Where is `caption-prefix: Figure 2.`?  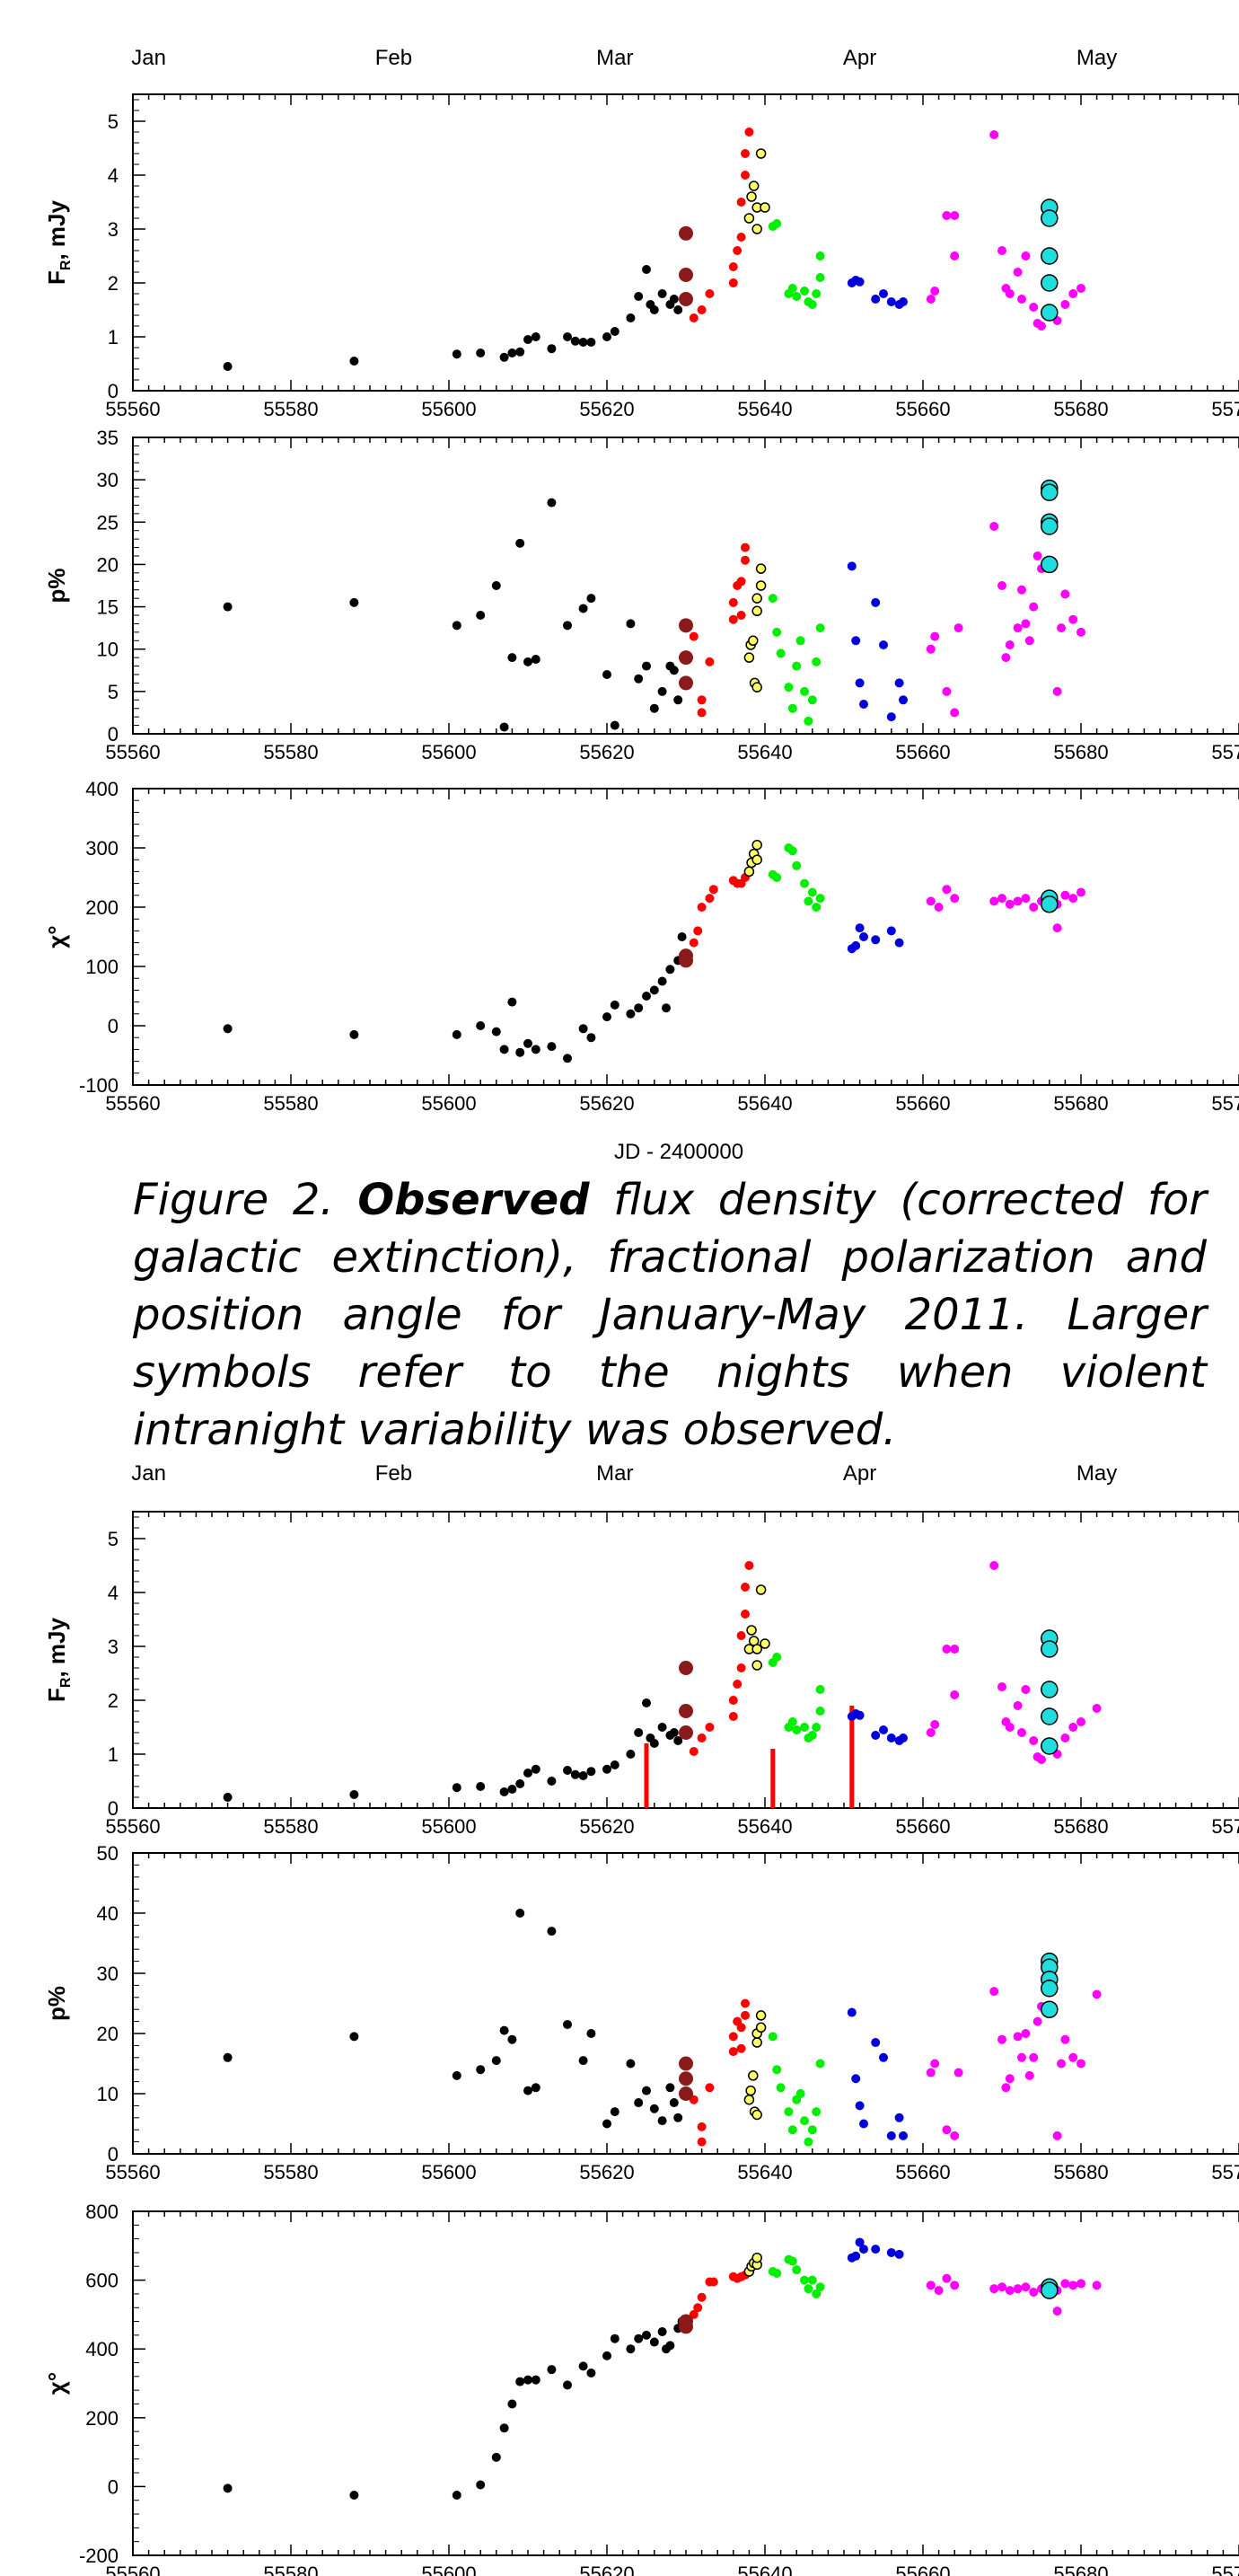
caption-prefix: Figure 2. is located at coordinates (246, 1200).